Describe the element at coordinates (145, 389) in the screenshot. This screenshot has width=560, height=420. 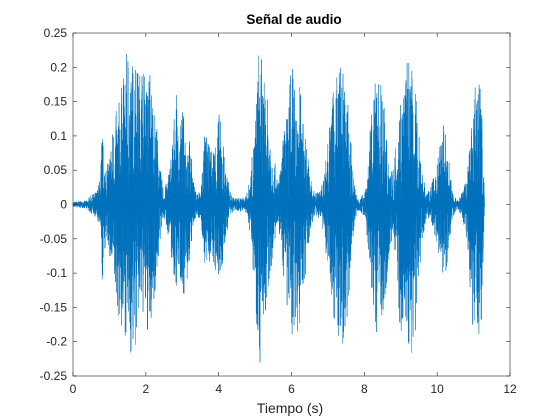
I see `x-tick-label: 2` at that location.